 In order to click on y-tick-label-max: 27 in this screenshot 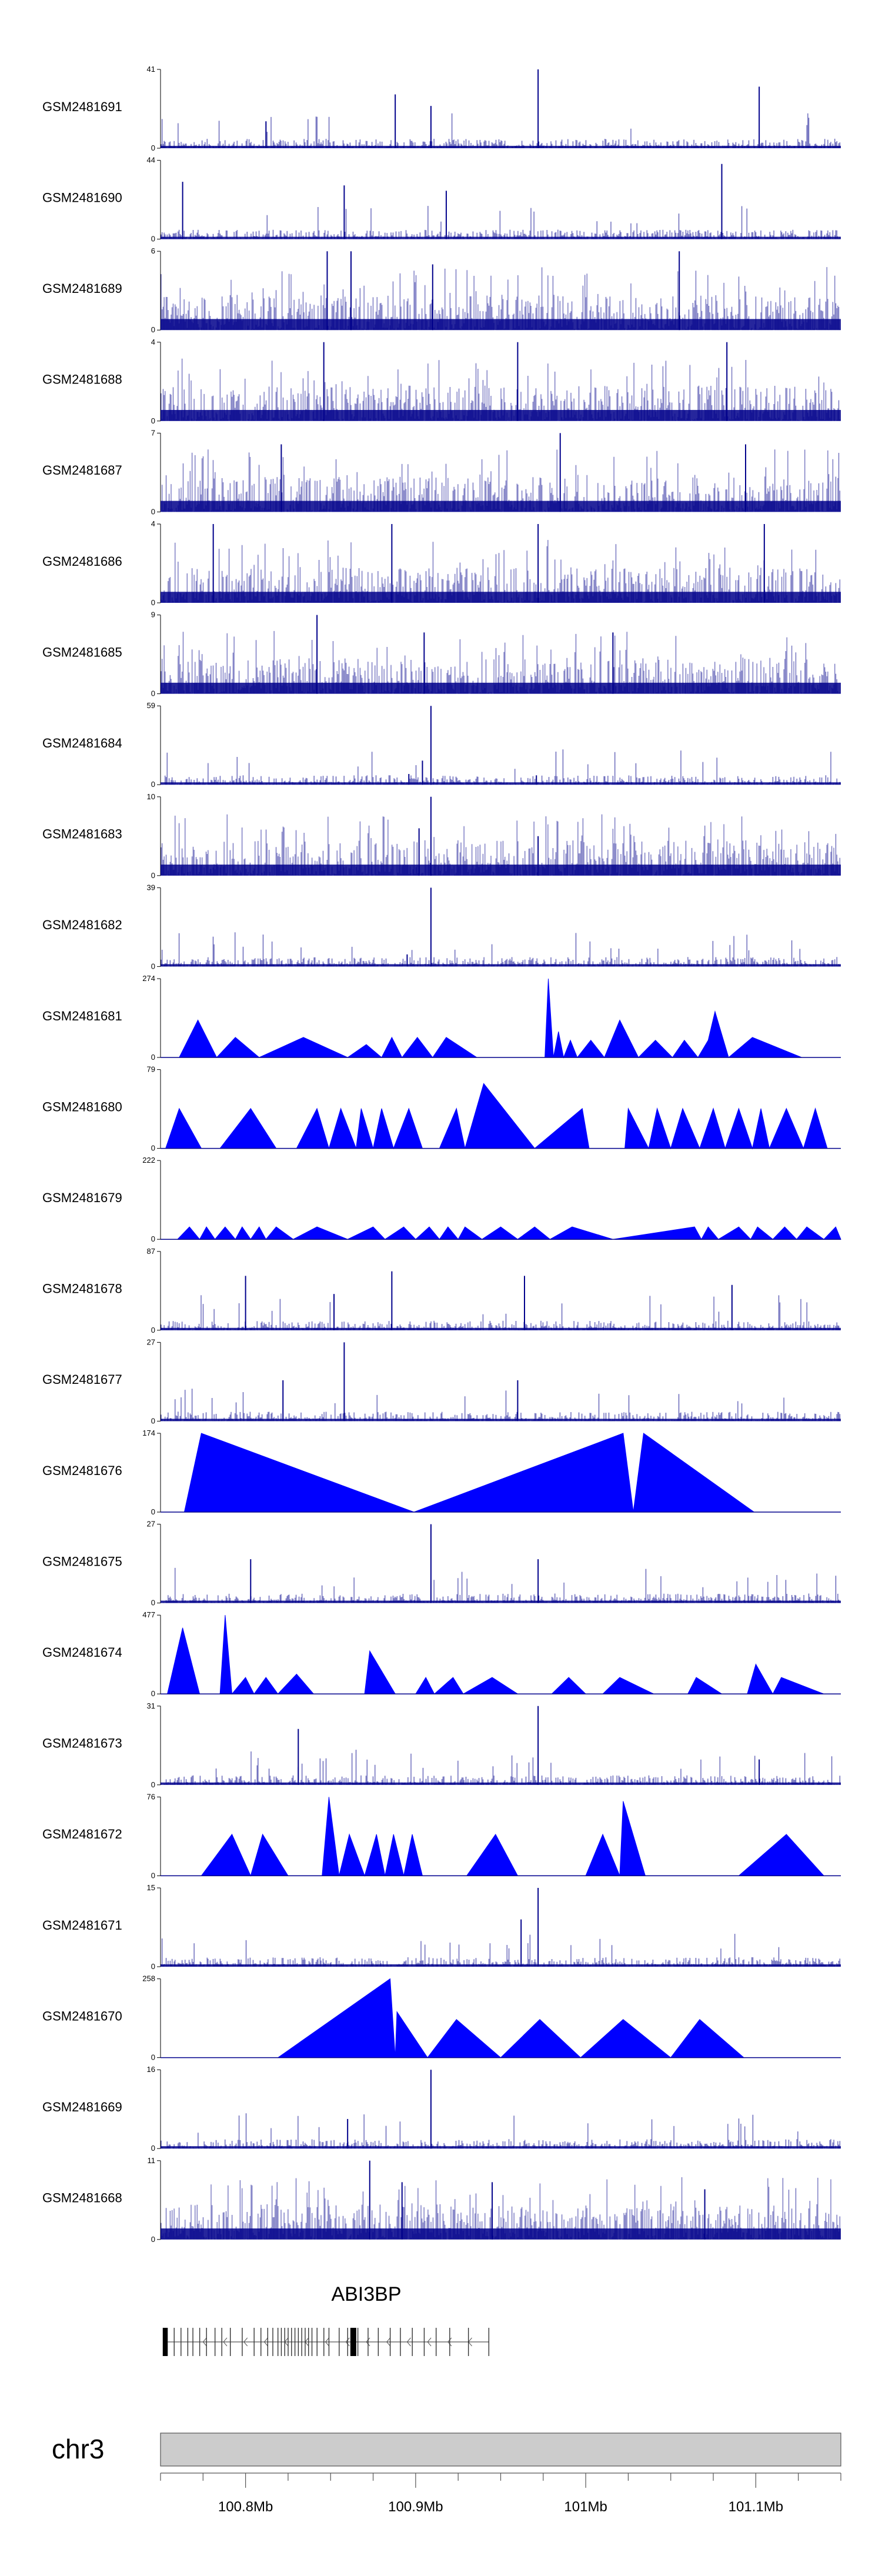, I will do `click(151, 1341)`.